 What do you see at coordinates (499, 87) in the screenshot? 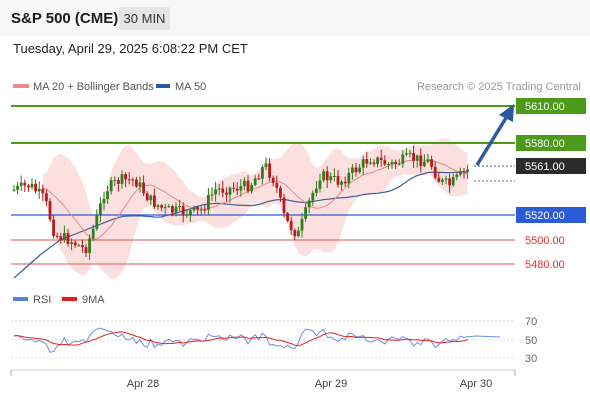
I see `credit-text: Research © 2025 Trading Central` at bounding box center [499, 87].